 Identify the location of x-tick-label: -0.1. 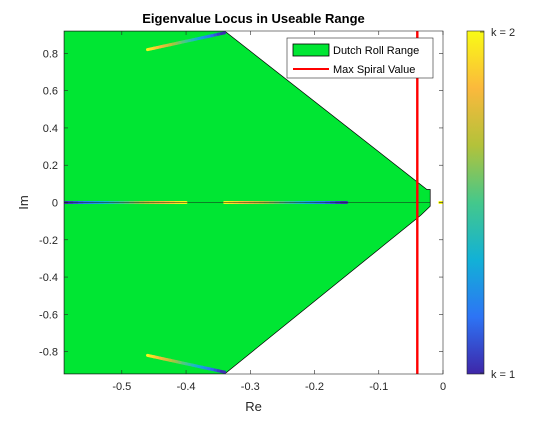
(378, 387).